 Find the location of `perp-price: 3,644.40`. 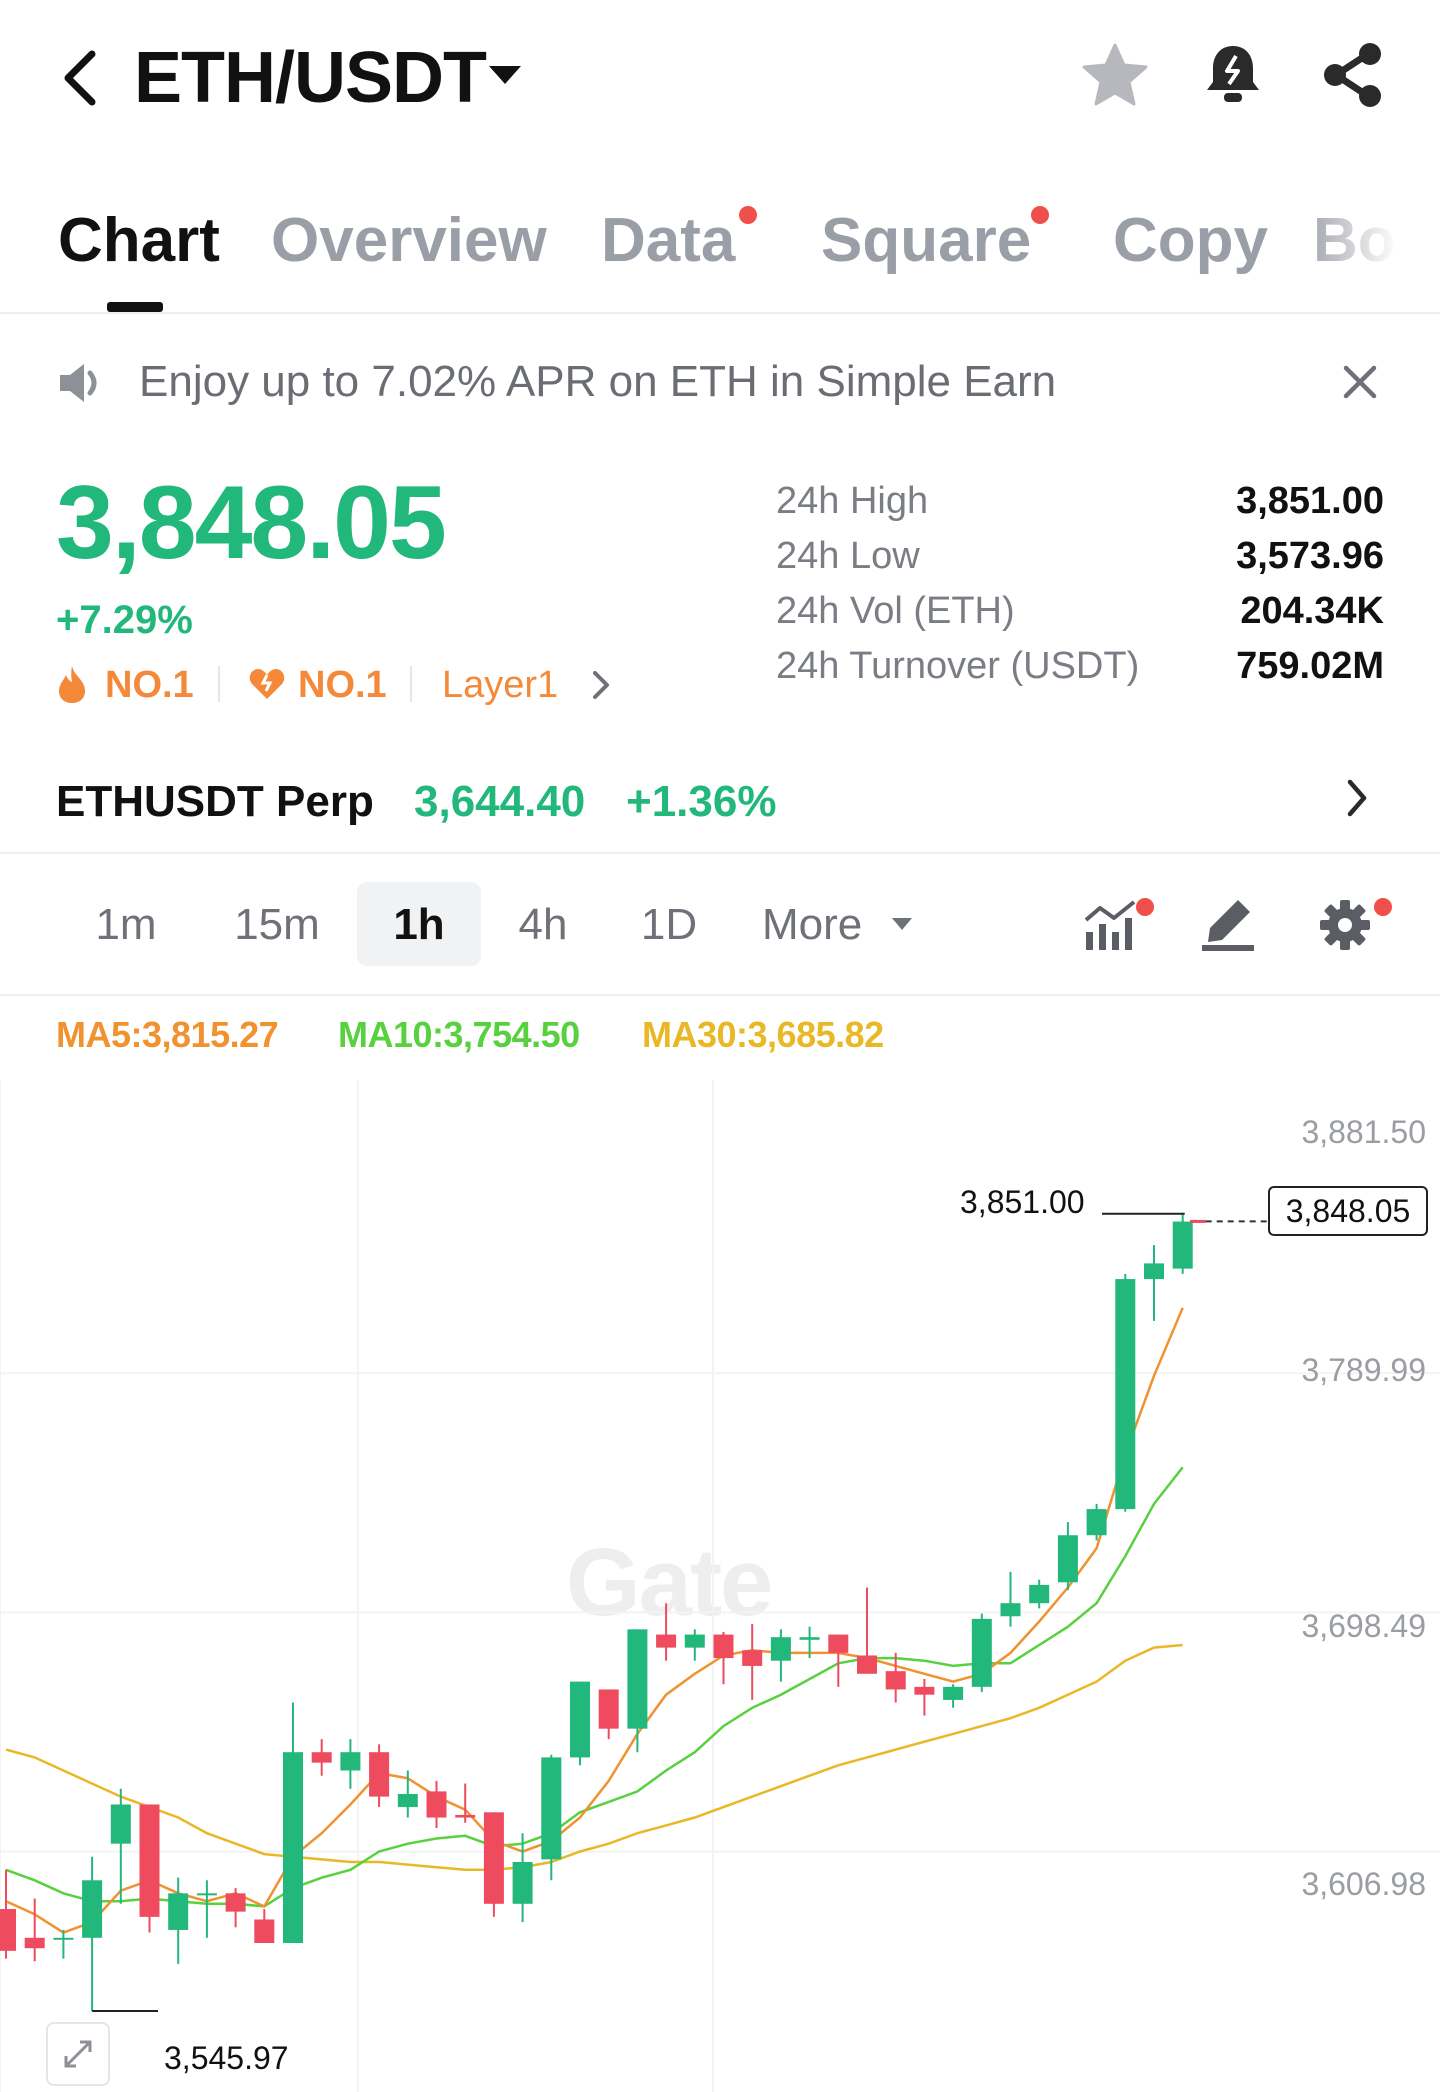

perp-price: 3,644.40 is located at coordinates (500, 801).